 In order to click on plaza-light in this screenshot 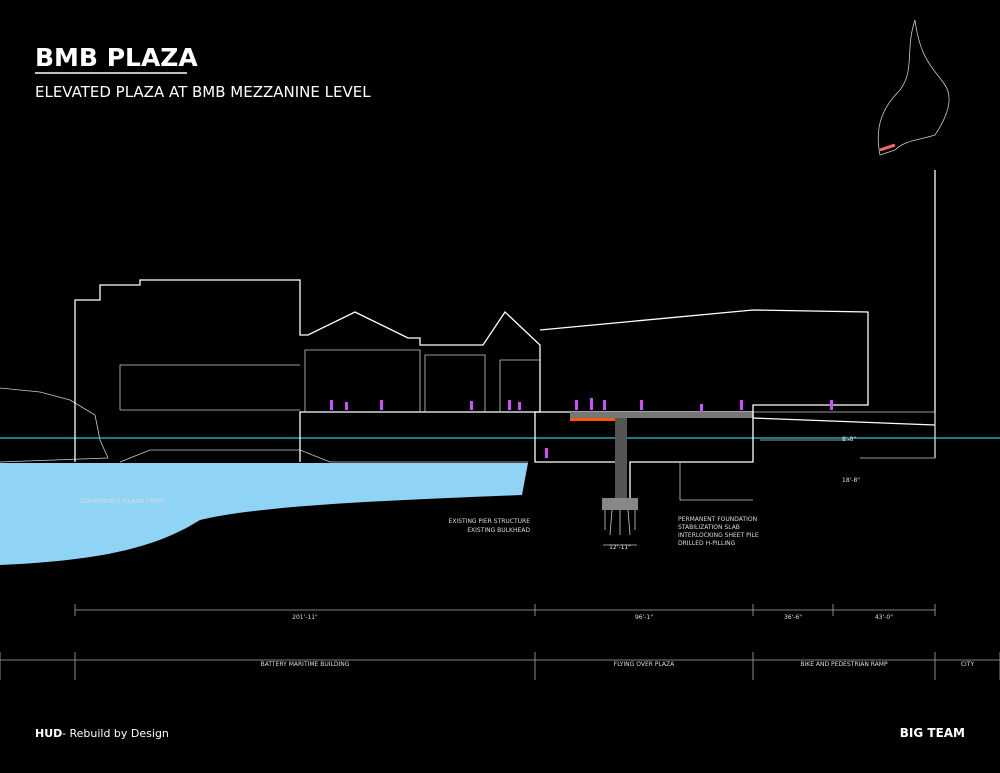, I will do `click(592, 419)`.